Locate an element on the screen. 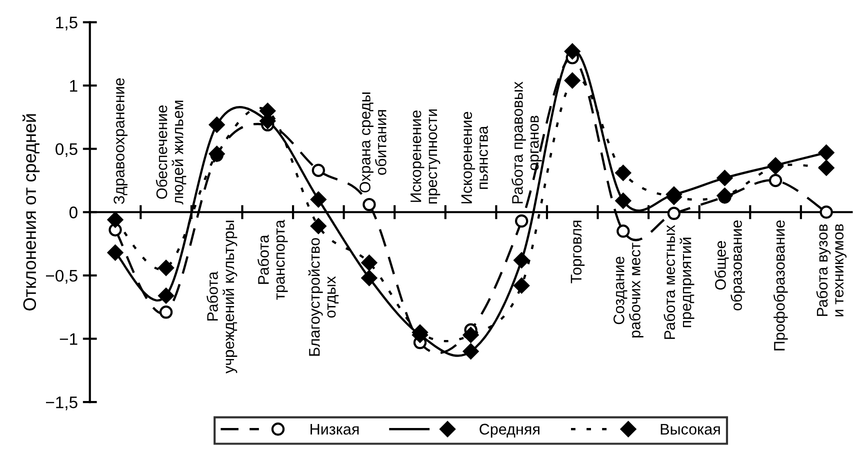  y-tick-label: −1 is located at coordinates (69, 339).